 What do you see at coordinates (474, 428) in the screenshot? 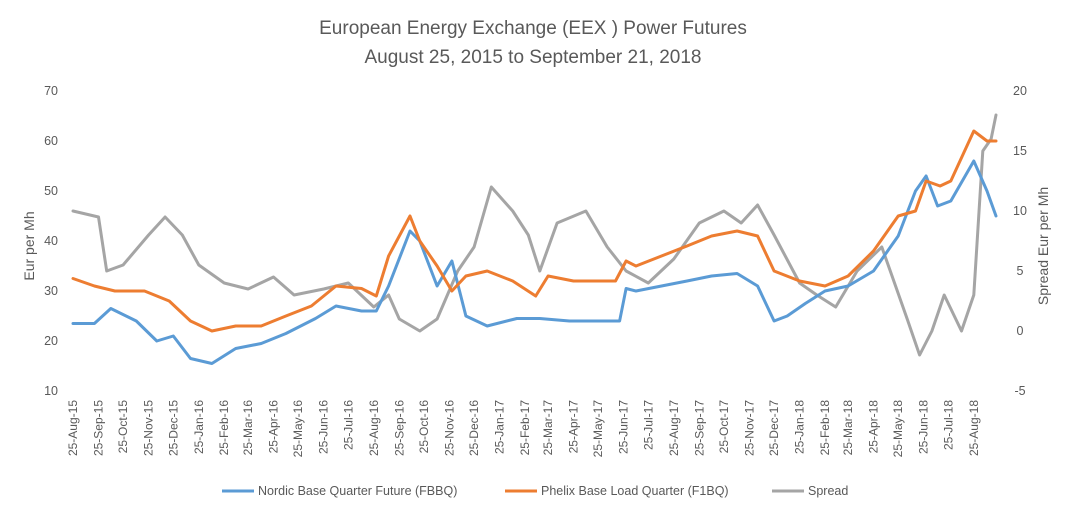
I see `x-tick-label: 25-Dec-16` at bounding box center [474, 428].